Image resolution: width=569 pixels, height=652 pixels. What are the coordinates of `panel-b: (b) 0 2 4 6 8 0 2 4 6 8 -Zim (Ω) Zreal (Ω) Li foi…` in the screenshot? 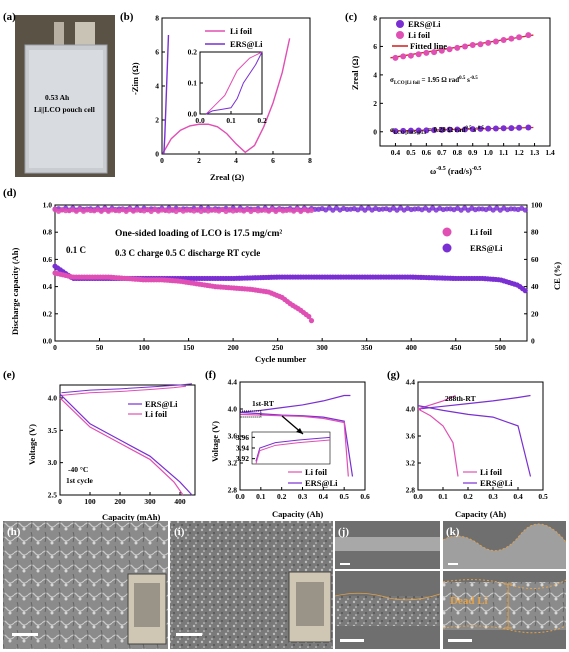 It's located at (216, 96).